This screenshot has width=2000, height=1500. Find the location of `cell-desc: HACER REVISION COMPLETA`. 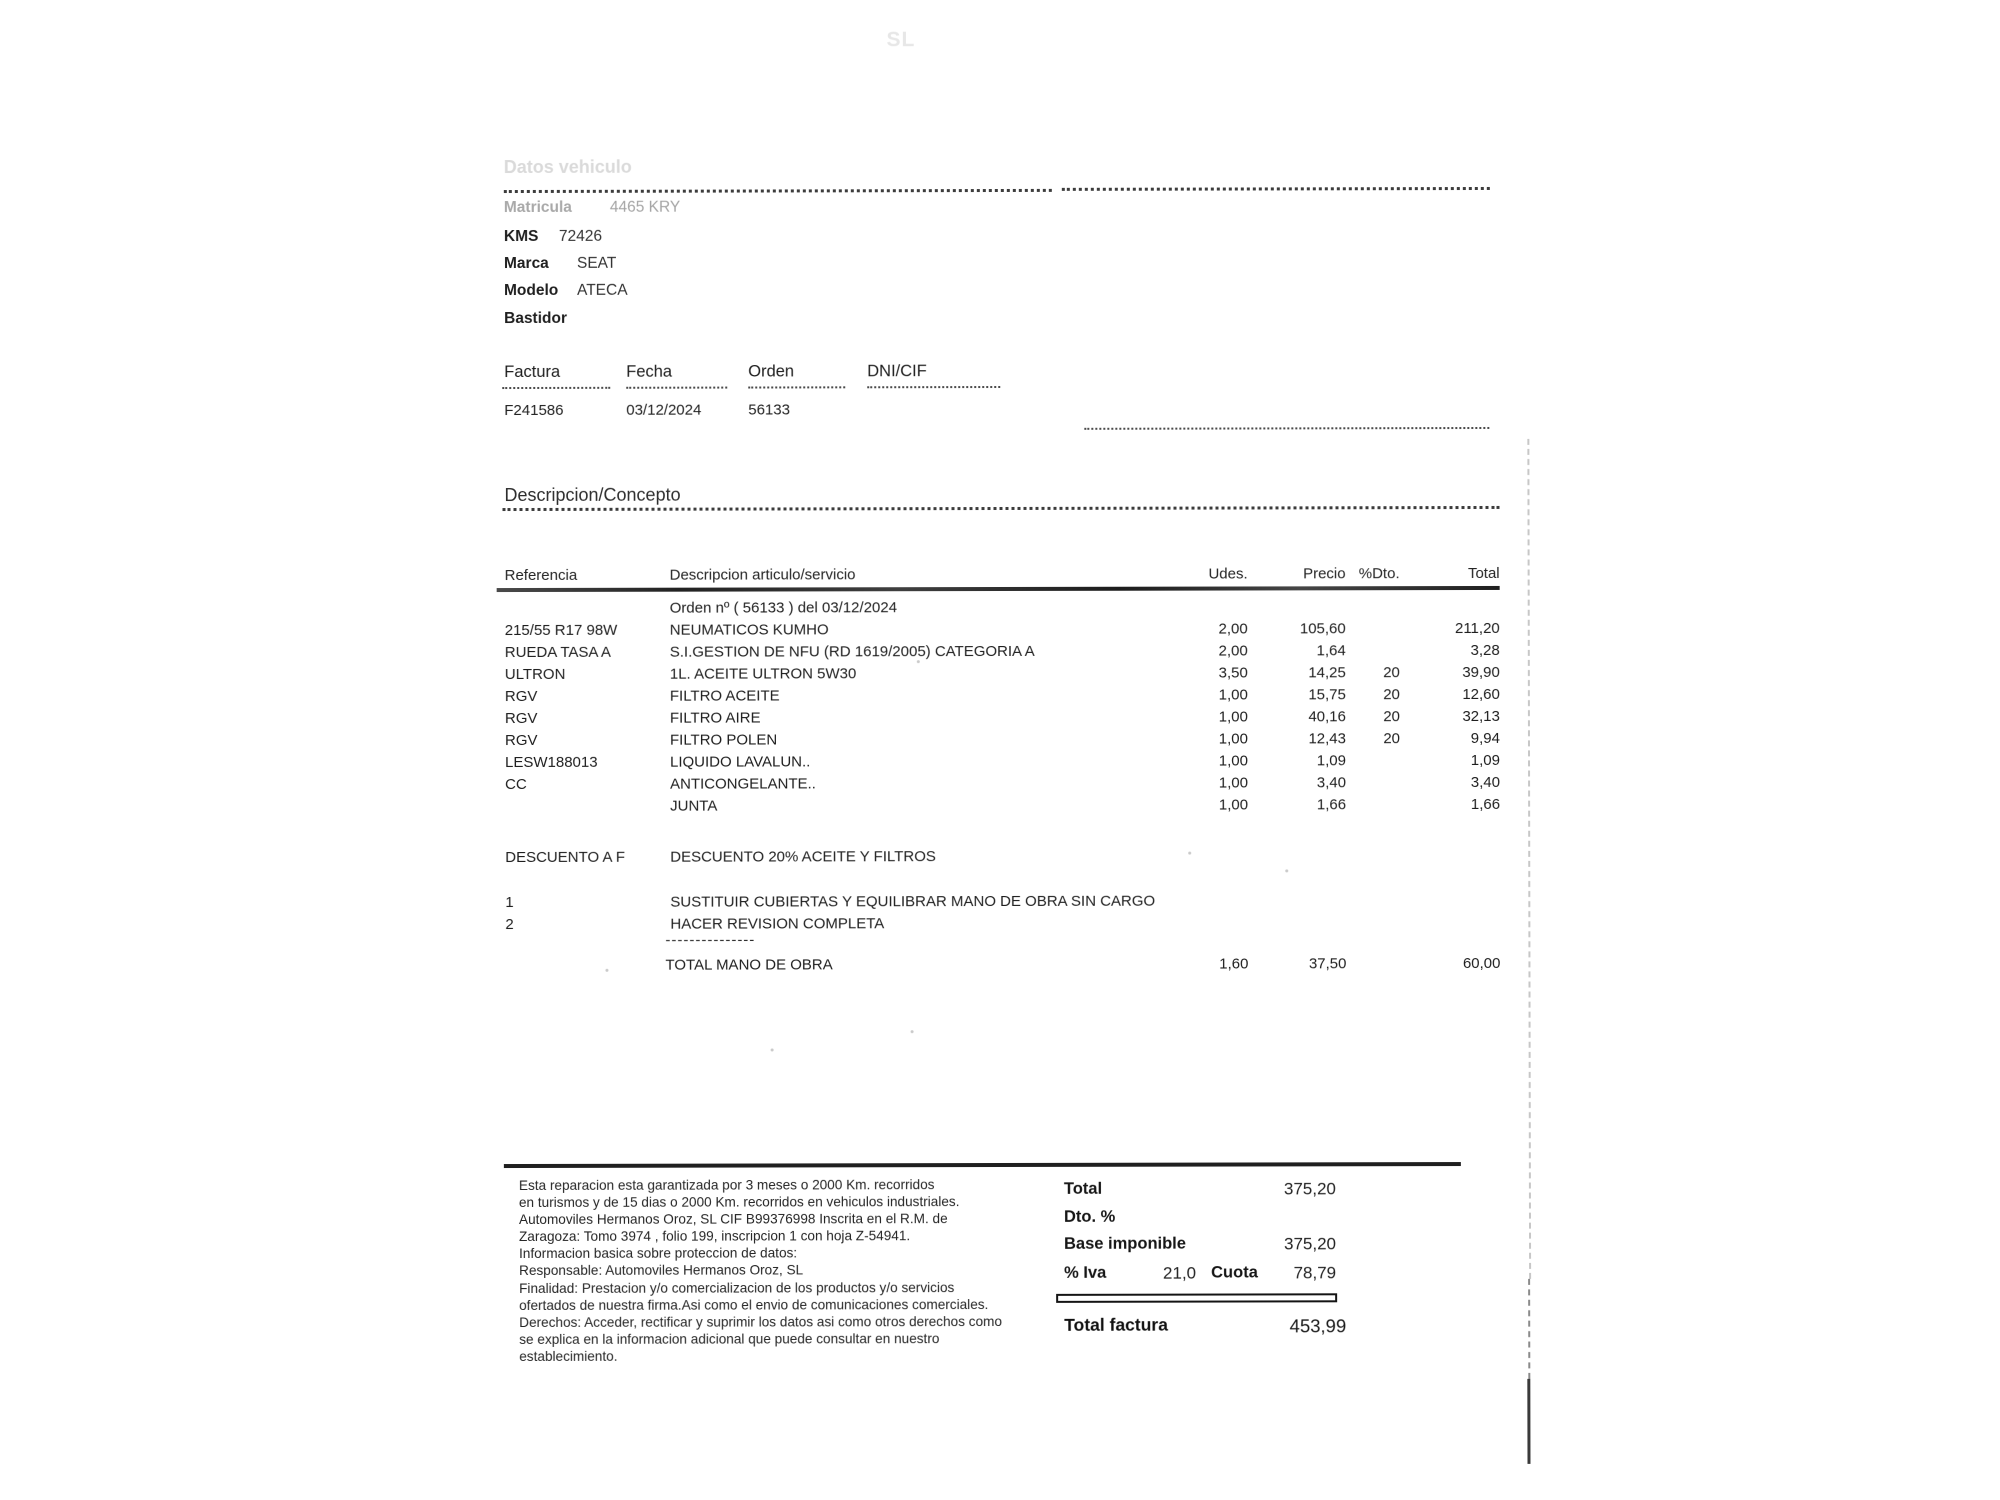

cell-desc: HACER REVISION COMPLETA is located at coordinates (777, 923).